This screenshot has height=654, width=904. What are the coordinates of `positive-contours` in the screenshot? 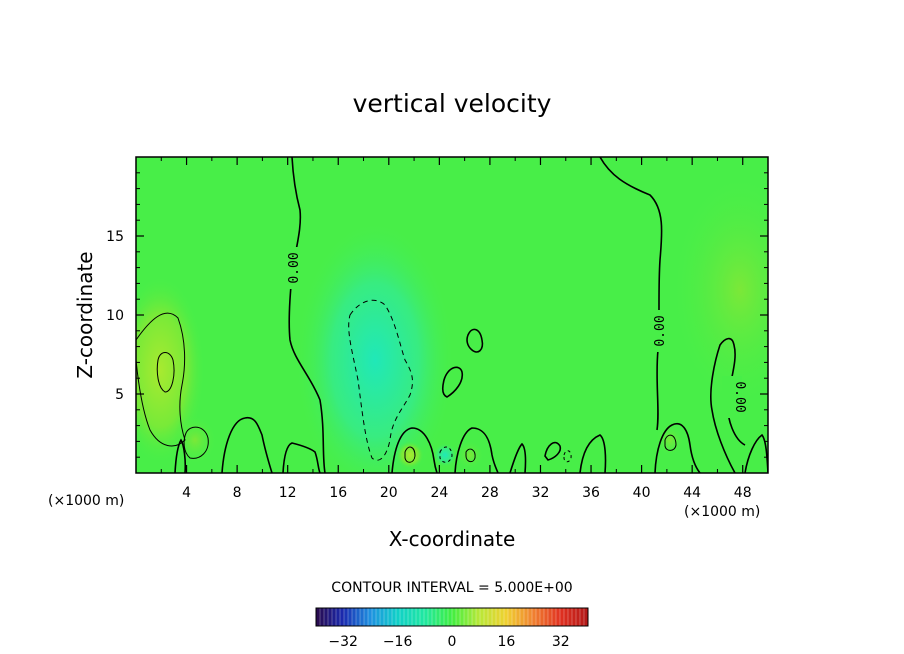 It's located at (406, 387).